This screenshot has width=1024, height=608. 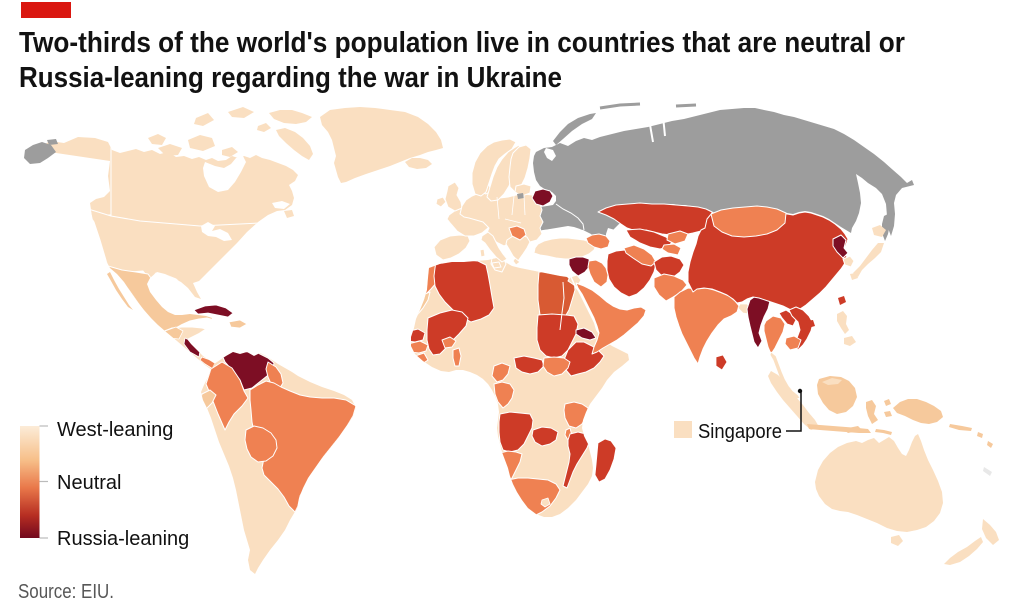 I want to click on svg-text: Singapore, so click(x=740, y=432).